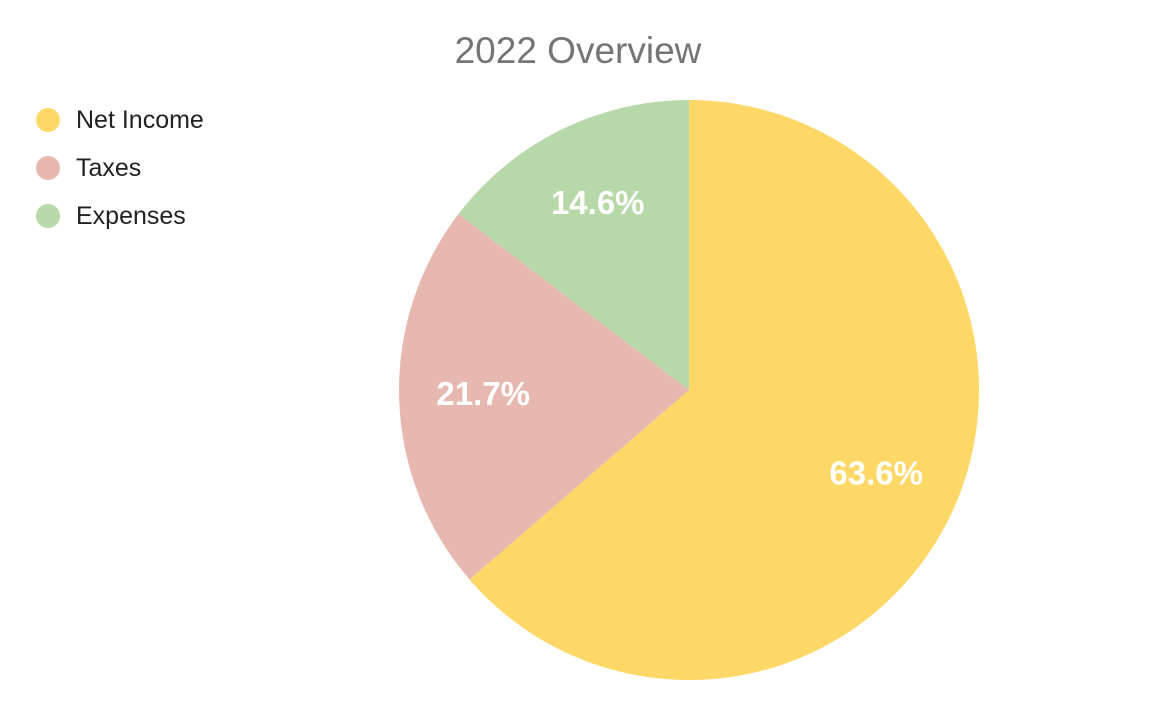 The width and height of the screenshot is (1156, 716). I want to click on legend-item-net-income: Net Income, so click(120, 120).